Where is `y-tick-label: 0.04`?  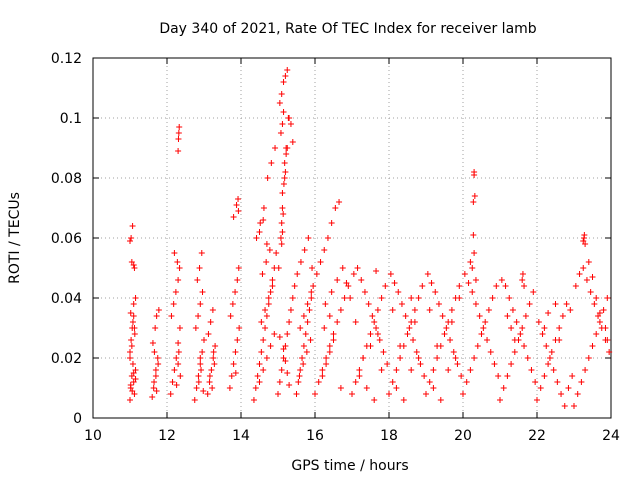 y-tick-label: 0.04 is located at coordinates (66, 299).